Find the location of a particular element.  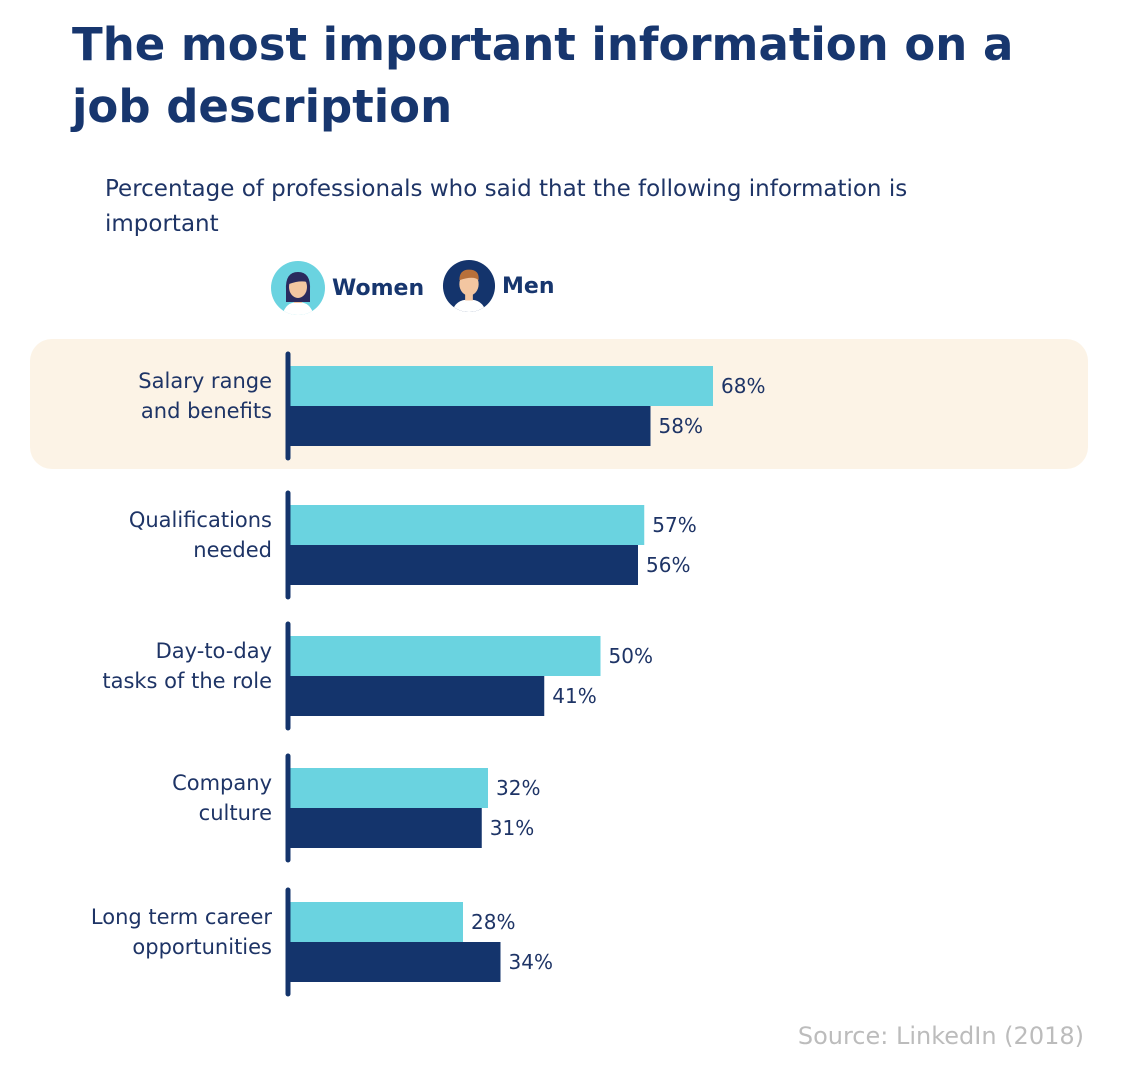

category-label-line: needed is located at coordinates (232, 550).